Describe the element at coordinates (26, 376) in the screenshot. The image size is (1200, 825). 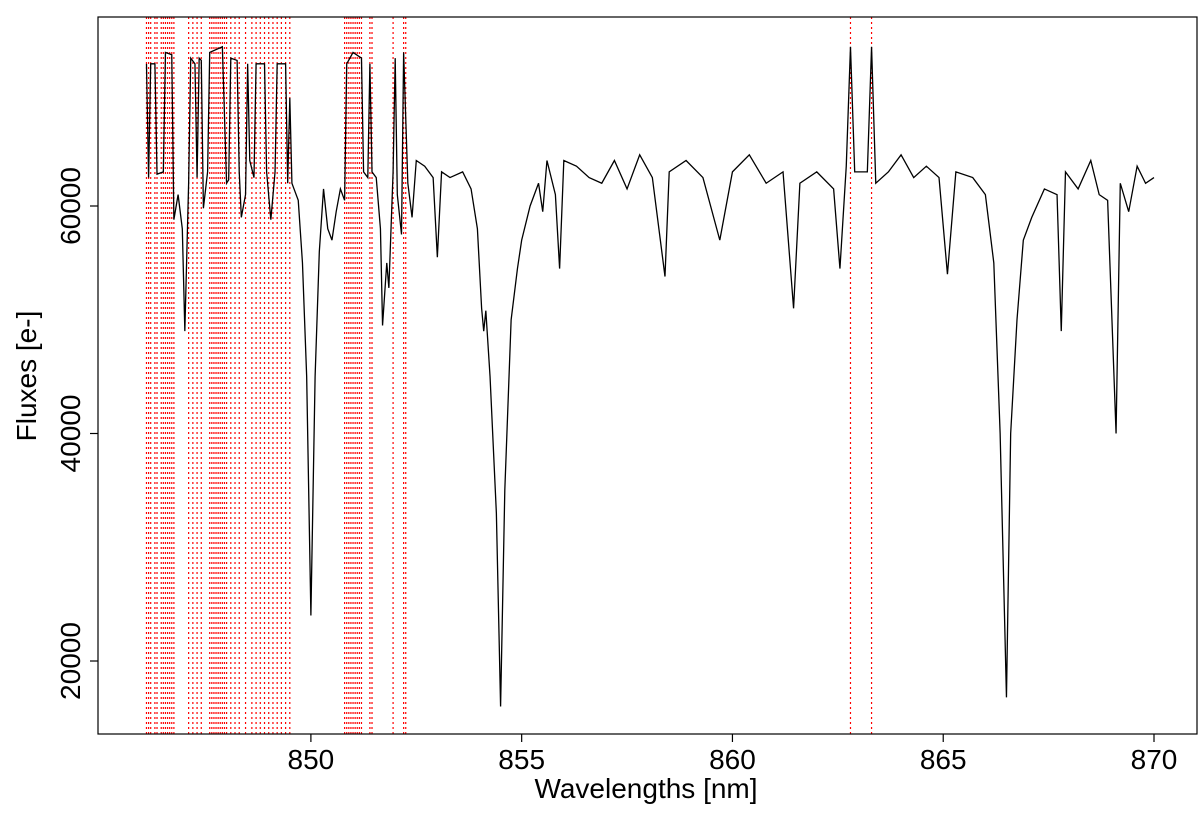
I see `y-axis-label: Fluxes [e-]` at that location.